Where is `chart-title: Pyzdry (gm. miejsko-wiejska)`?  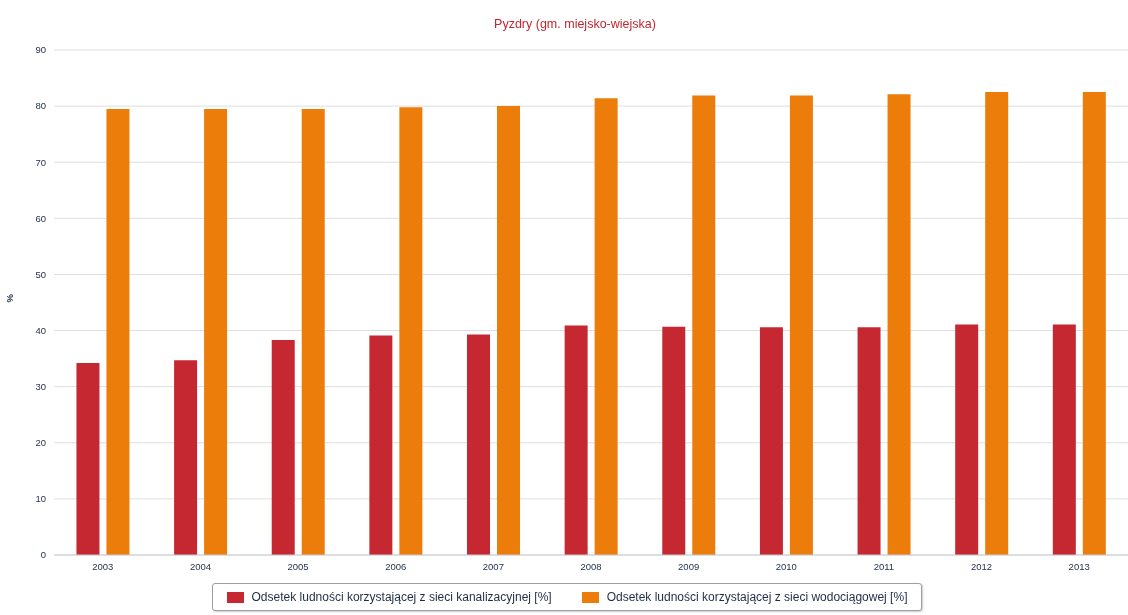
chart-title: Pyzdry (gm. miejsko-wiejska) is located at coordinates (575, 24).